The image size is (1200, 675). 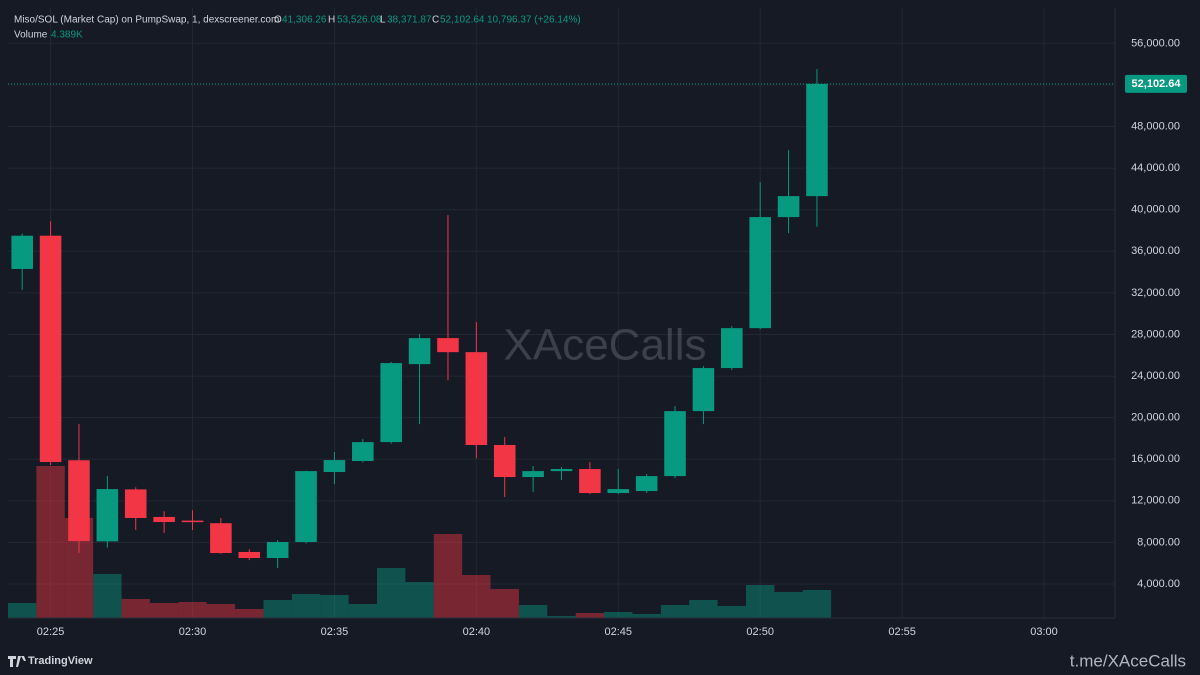 What do you see at coordinates (1155, 459) in the screenshot?
I see `y-tick-label: 16,000.00` at bounding box center [1155, 459].